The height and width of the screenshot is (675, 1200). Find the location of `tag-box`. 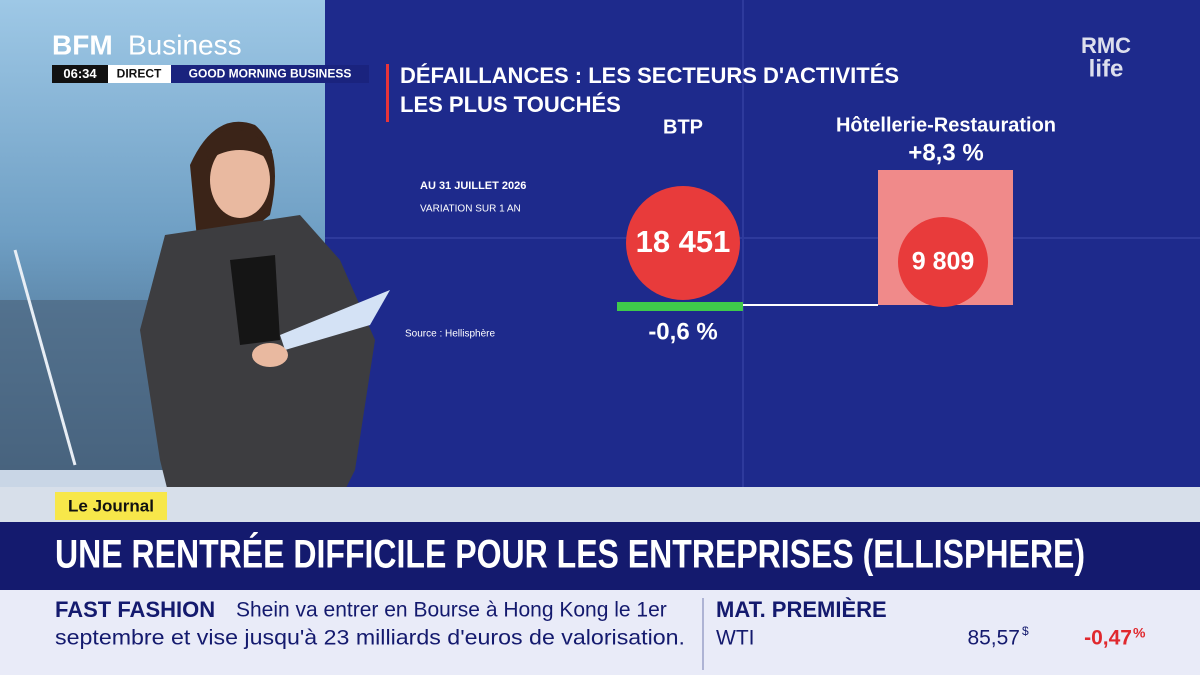

tag-box is located at coordinates (111, 506).